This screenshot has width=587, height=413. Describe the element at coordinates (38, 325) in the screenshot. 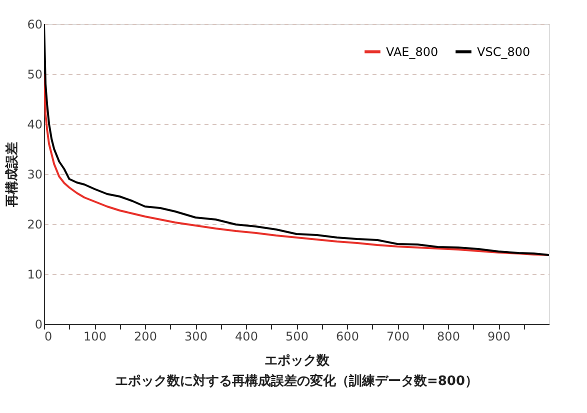

I see `y-tick-label: 0` at that location.